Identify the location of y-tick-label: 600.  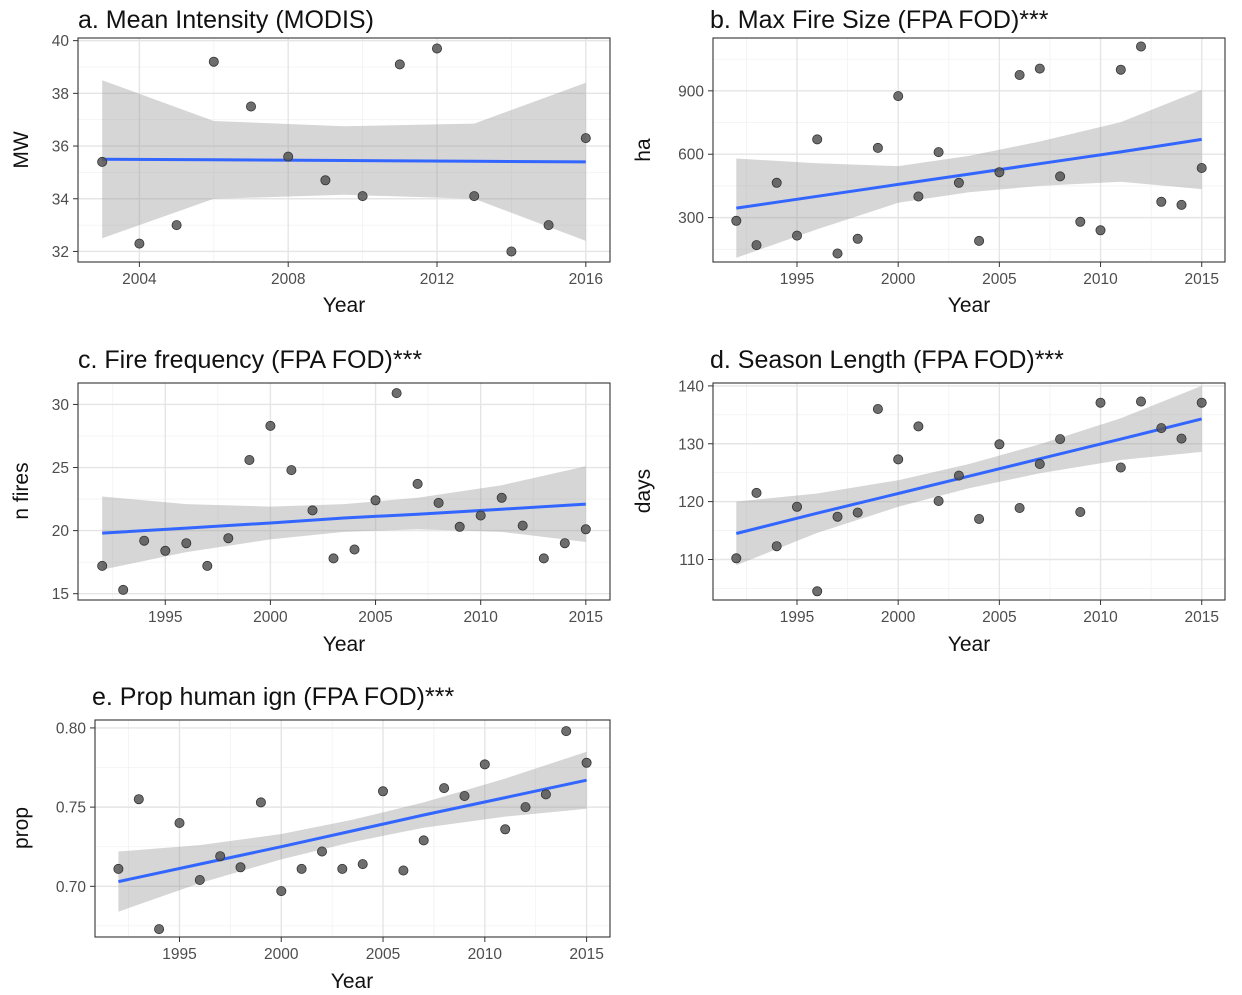
(691, 155).